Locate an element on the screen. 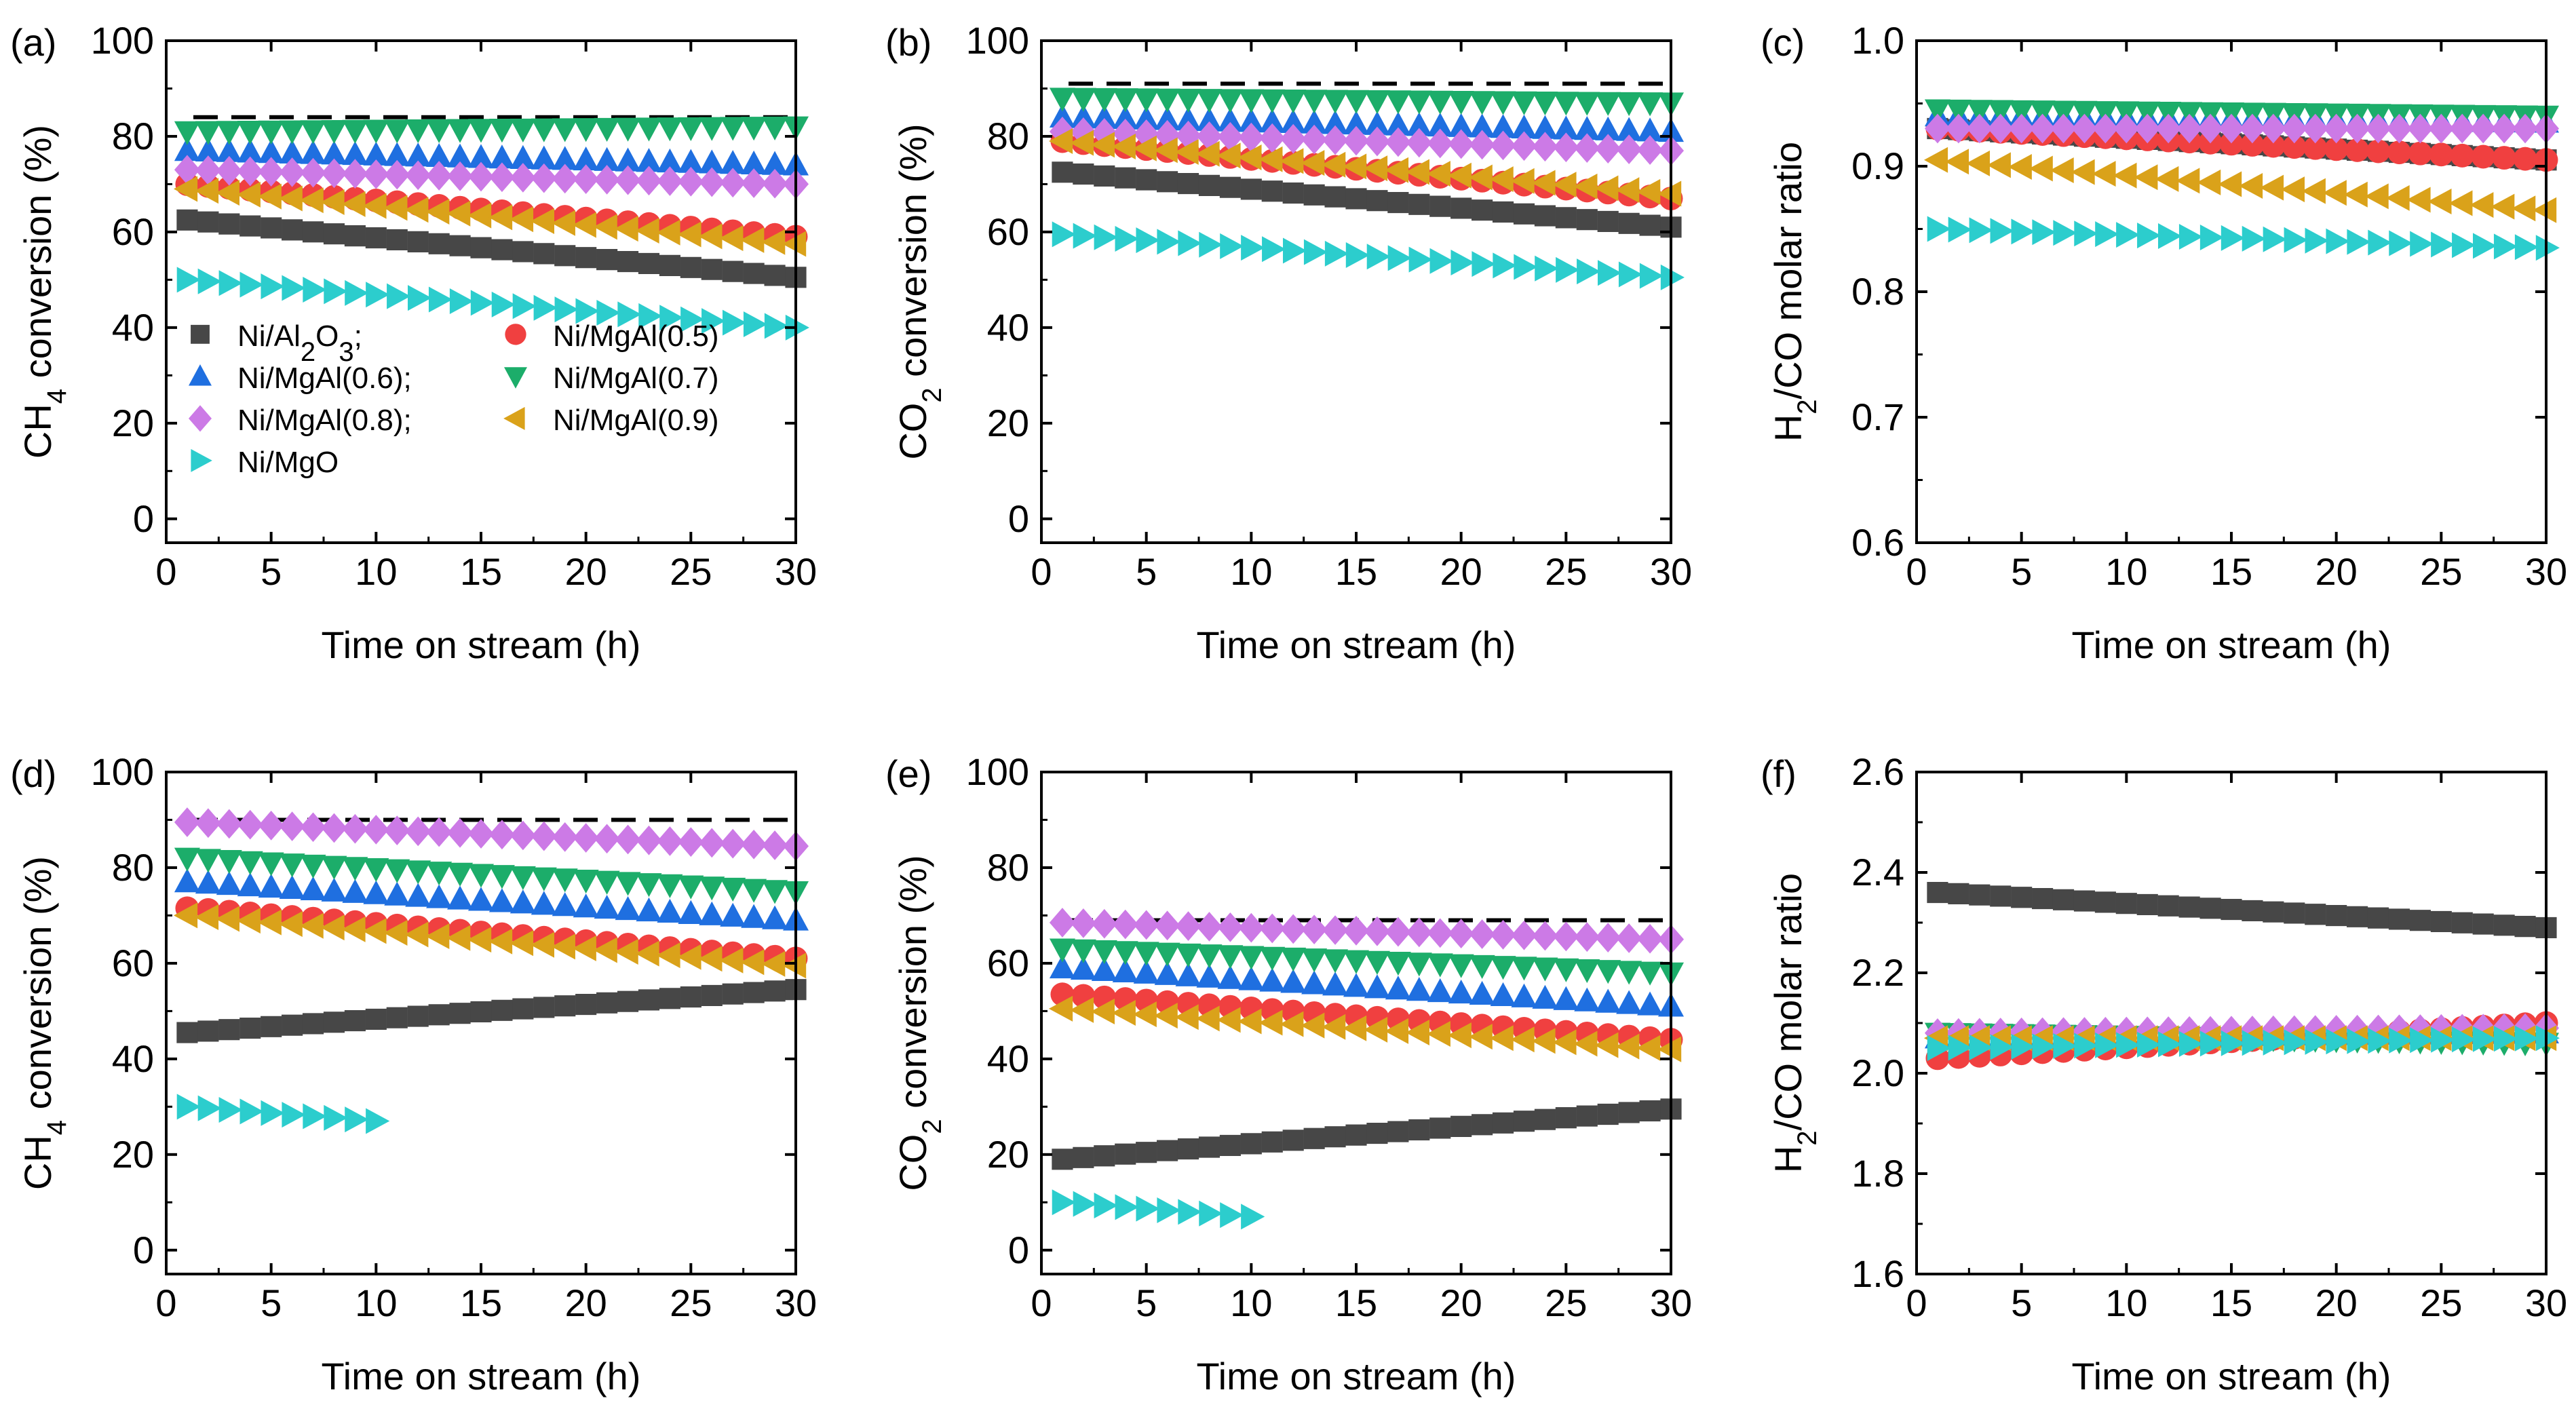  y-axis-label: CH4 conversion (%) is located at coordinates (44, 1023).